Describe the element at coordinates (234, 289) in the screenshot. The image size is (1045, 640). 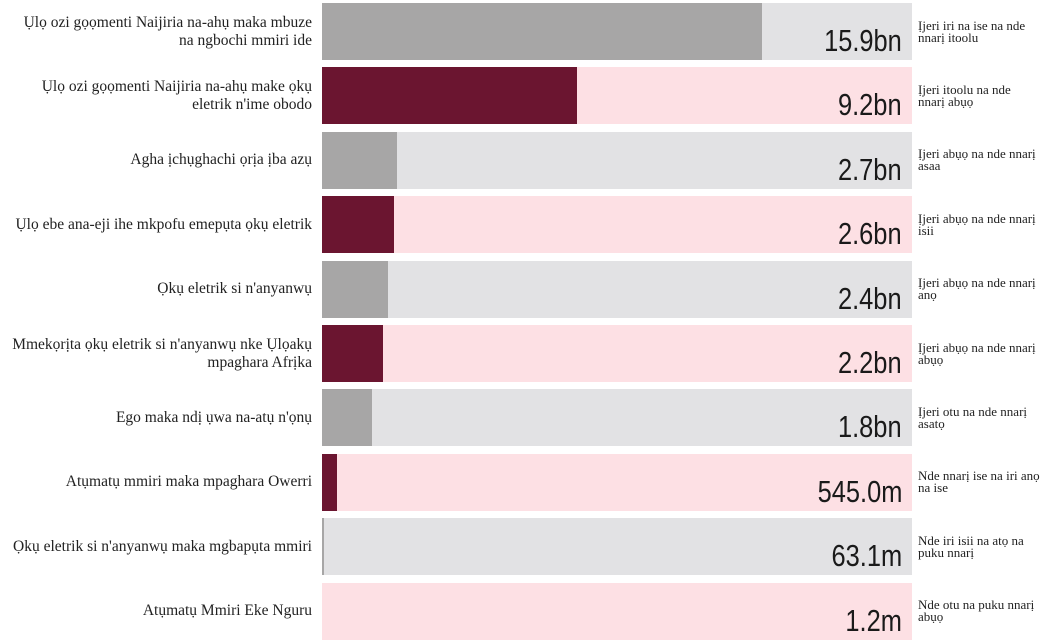
I see `row-label-text: Ọkụ eletrik si n'anyanwụ` at that location.